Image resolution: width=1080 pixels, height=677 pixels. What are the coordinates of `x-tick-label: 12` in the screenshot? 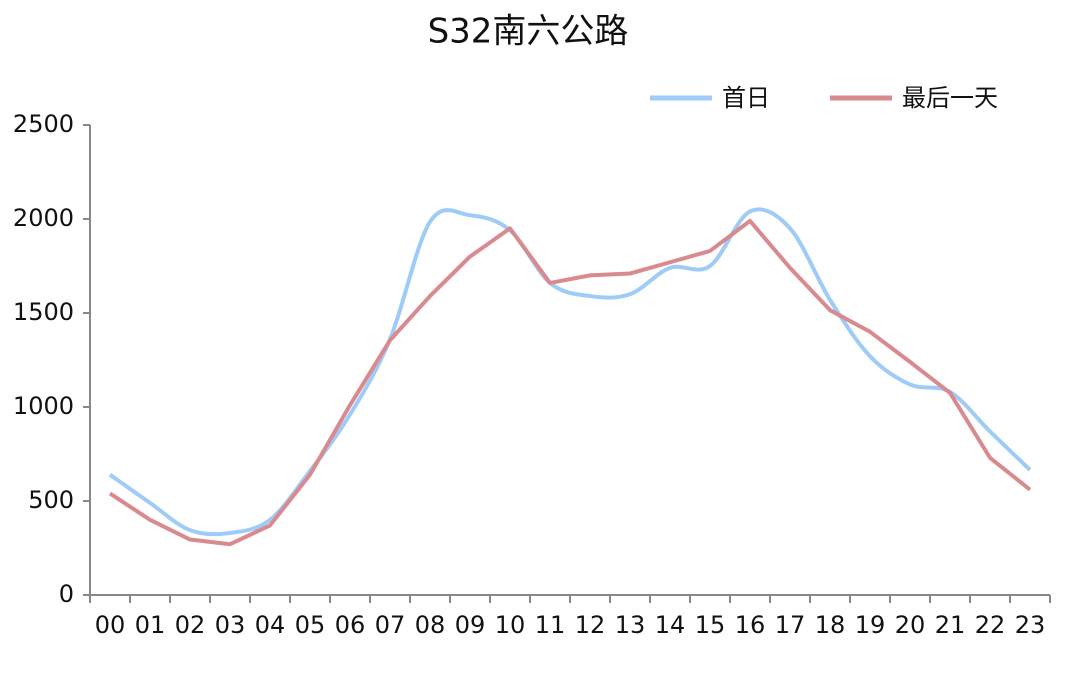 It's located at (590, 625).